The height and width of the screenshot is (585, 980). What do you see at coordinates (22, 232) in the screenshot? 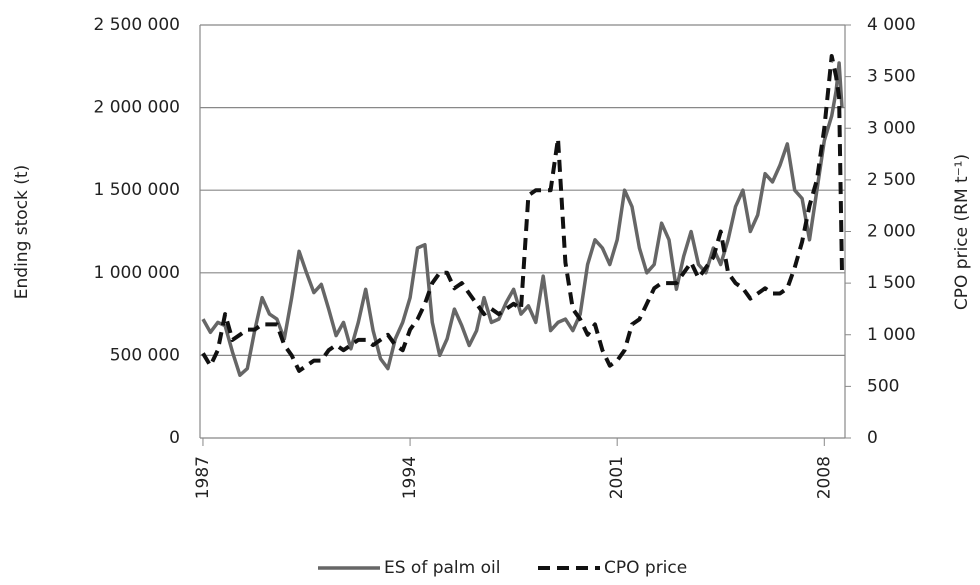
I see `y-axis-title: Ending stock (t)` at bounding box center [22, 232].